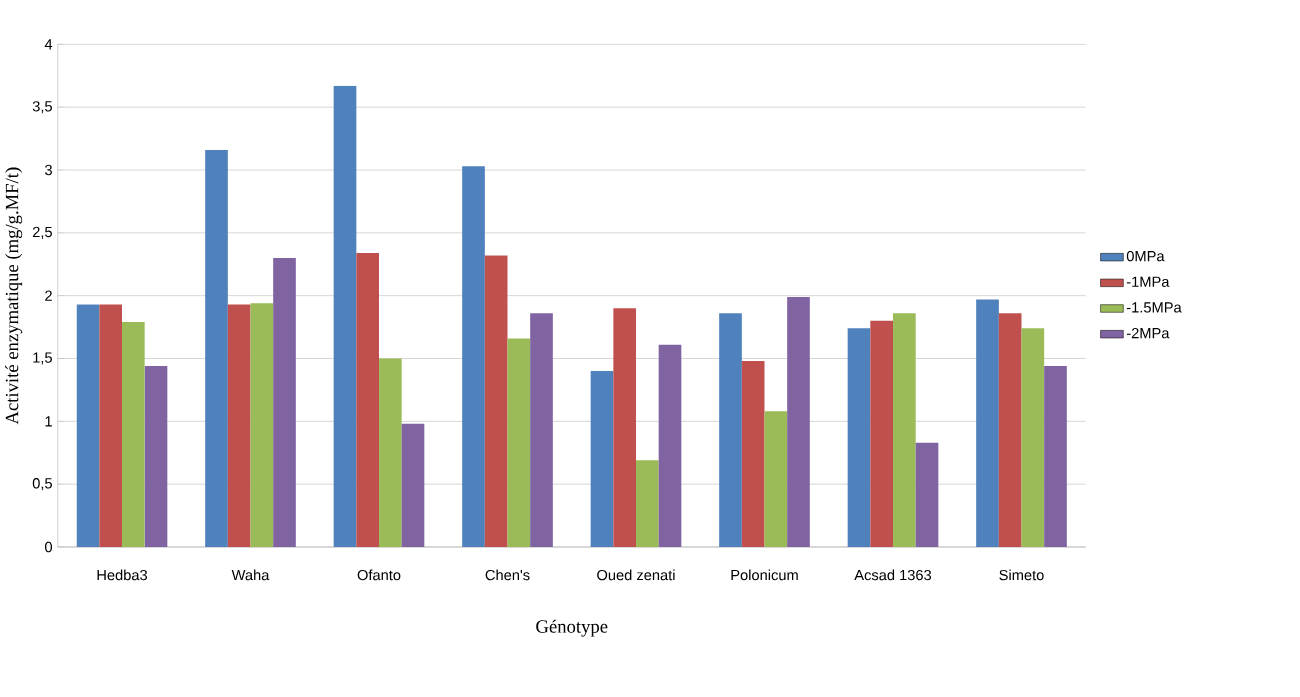  I want to click on y-tick-label: 3,5, so click(42, 107).